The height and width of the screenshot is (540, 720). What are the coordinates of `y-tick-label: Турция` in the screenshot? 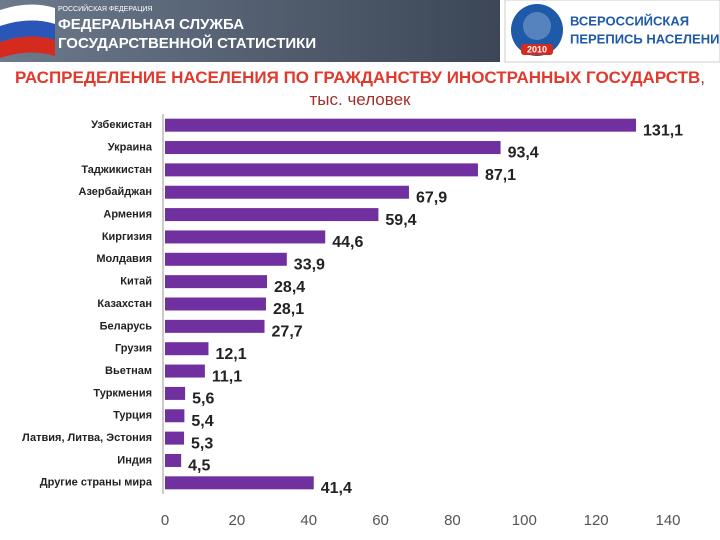 It's located at (132, 416).